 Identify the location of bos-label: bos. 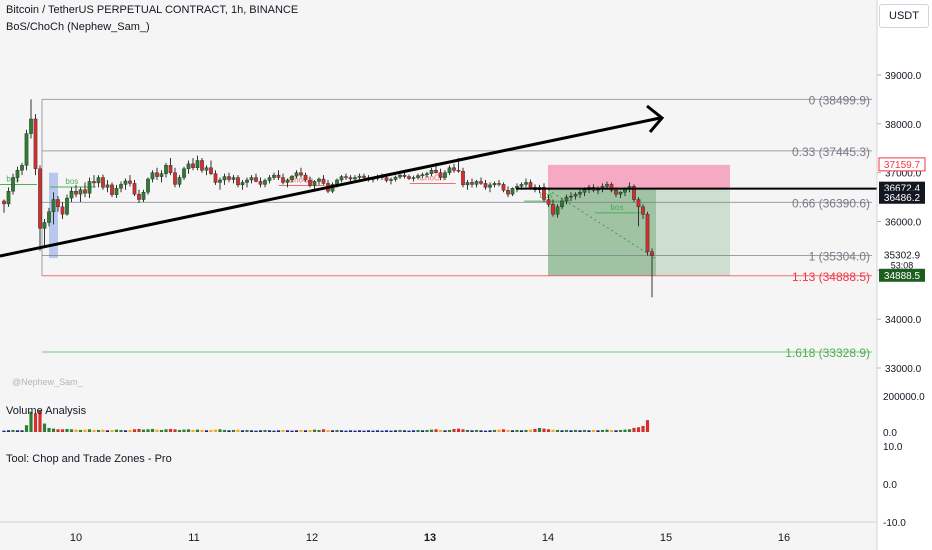
(617, 207).